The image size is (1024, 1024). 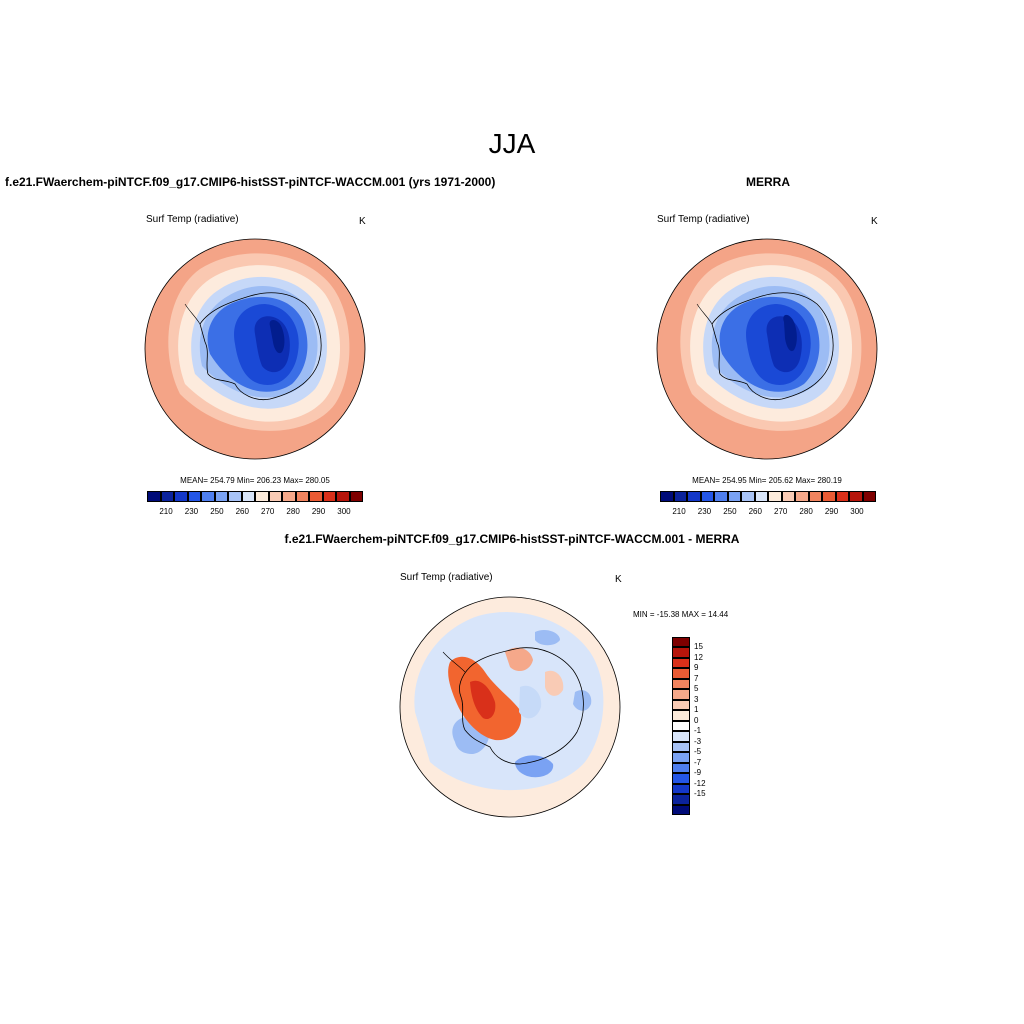 I want to click on colorbar-tick-label: 12, so click(x=698, y=657).